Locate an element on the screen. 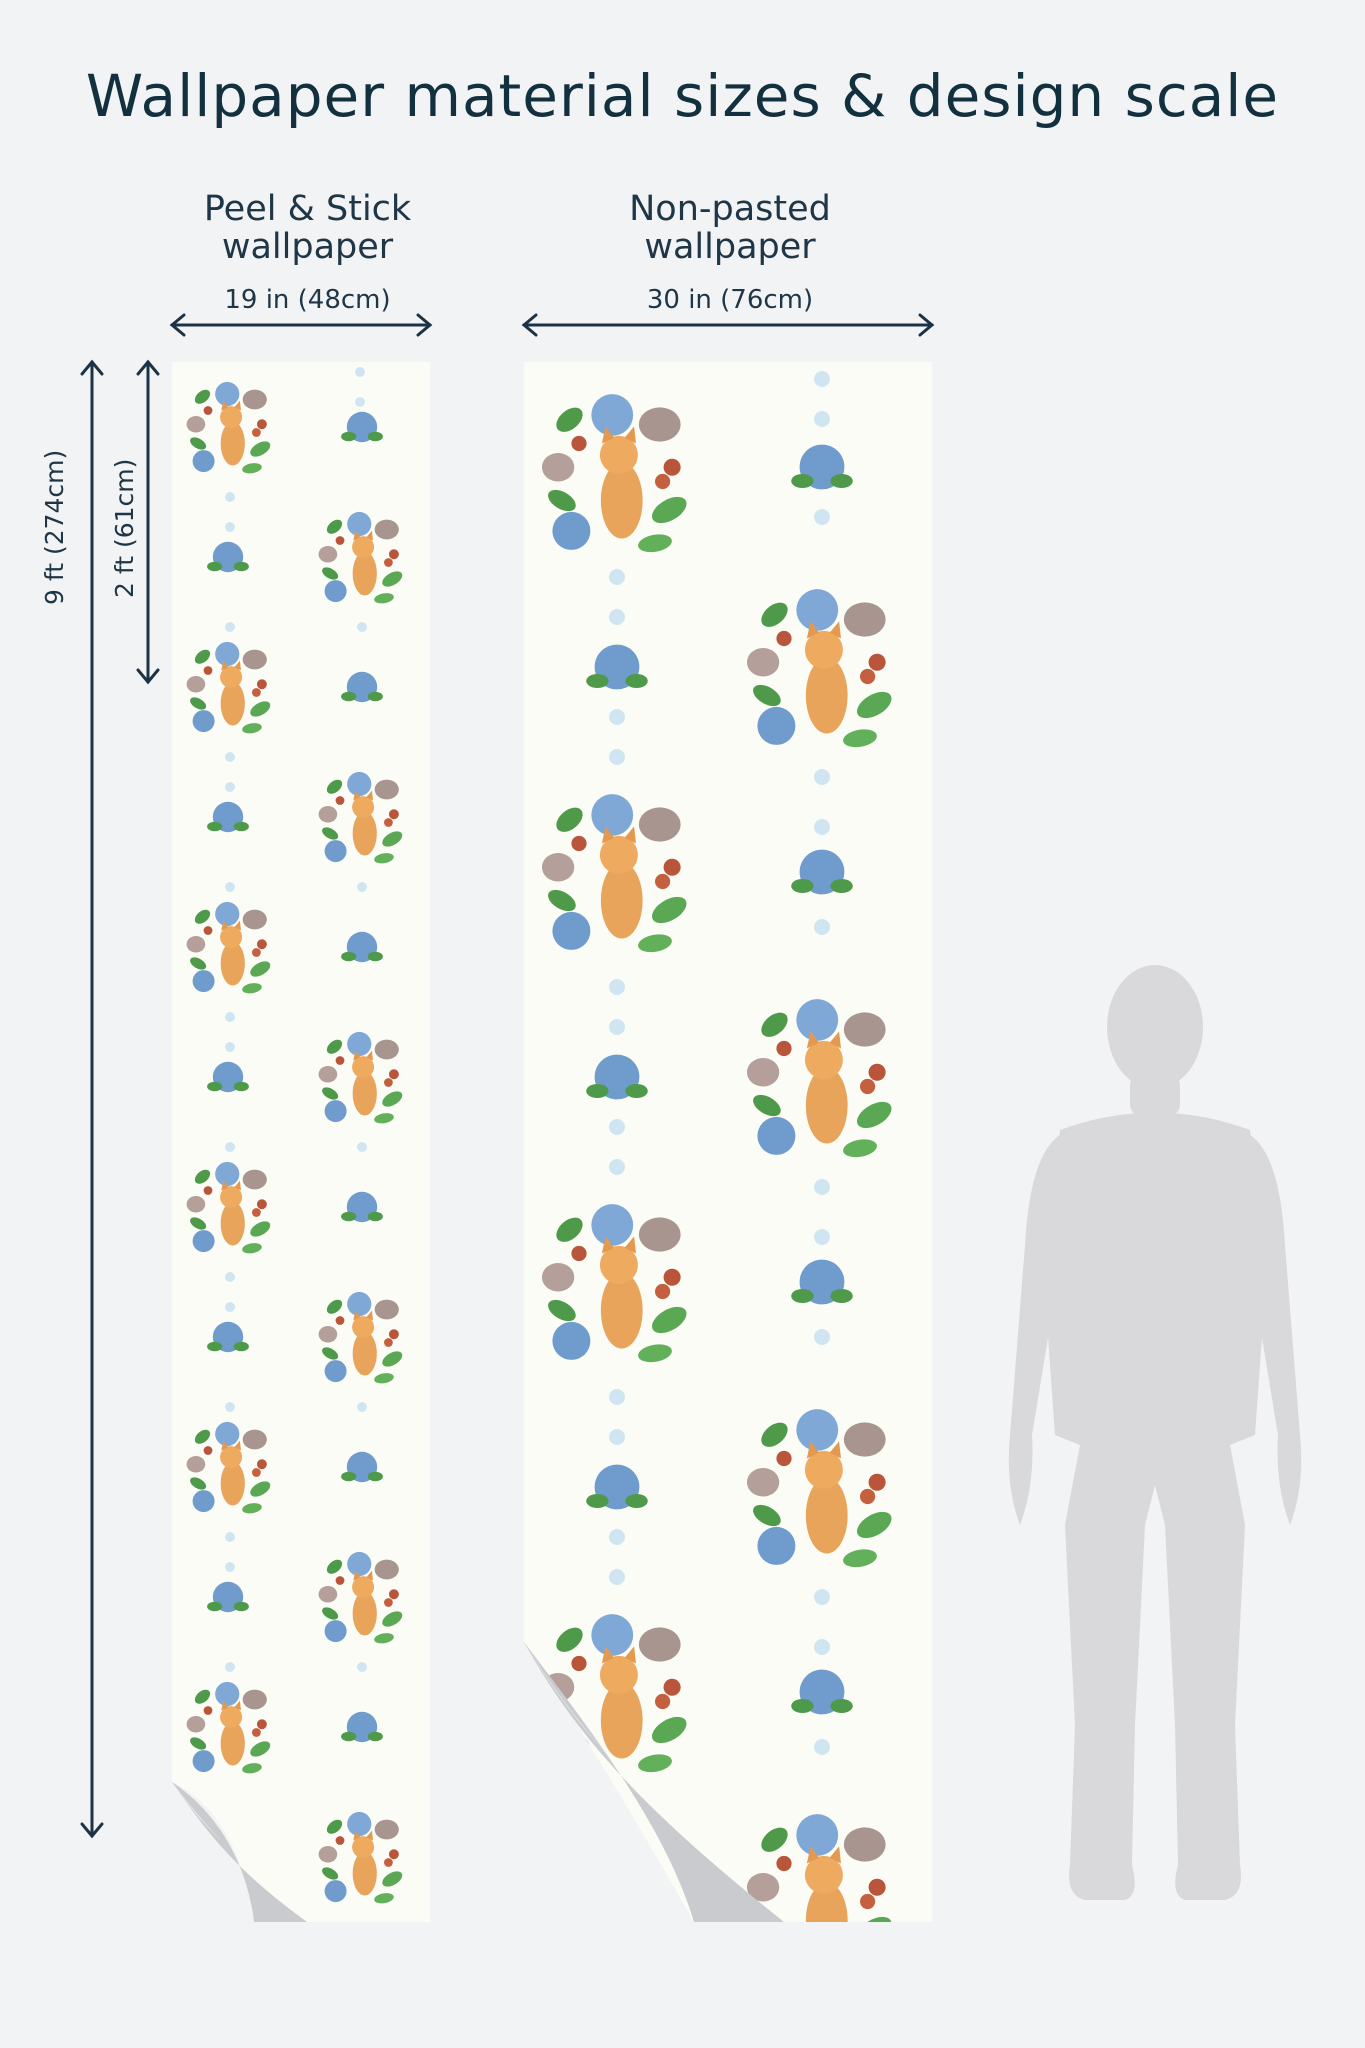 The width and height of the screenshot is (1365, 2048). peel-stick-width-label: 19 in (48cm) is located at coordinates (307, 300).